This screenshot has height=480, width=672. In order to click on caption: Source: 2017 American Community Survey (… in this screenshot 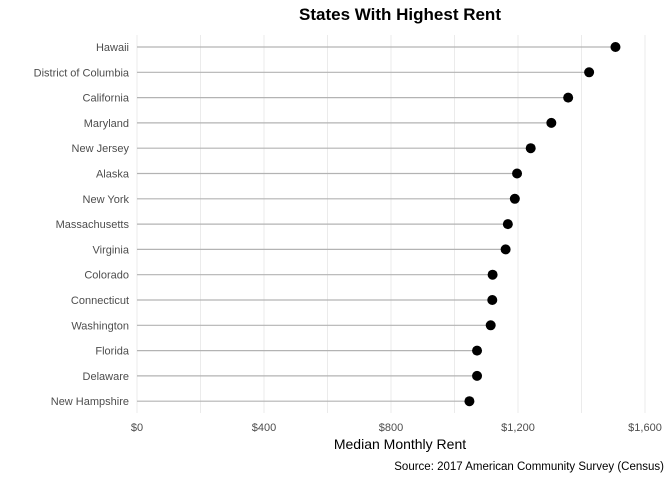, I will do `click(529, 467)`.